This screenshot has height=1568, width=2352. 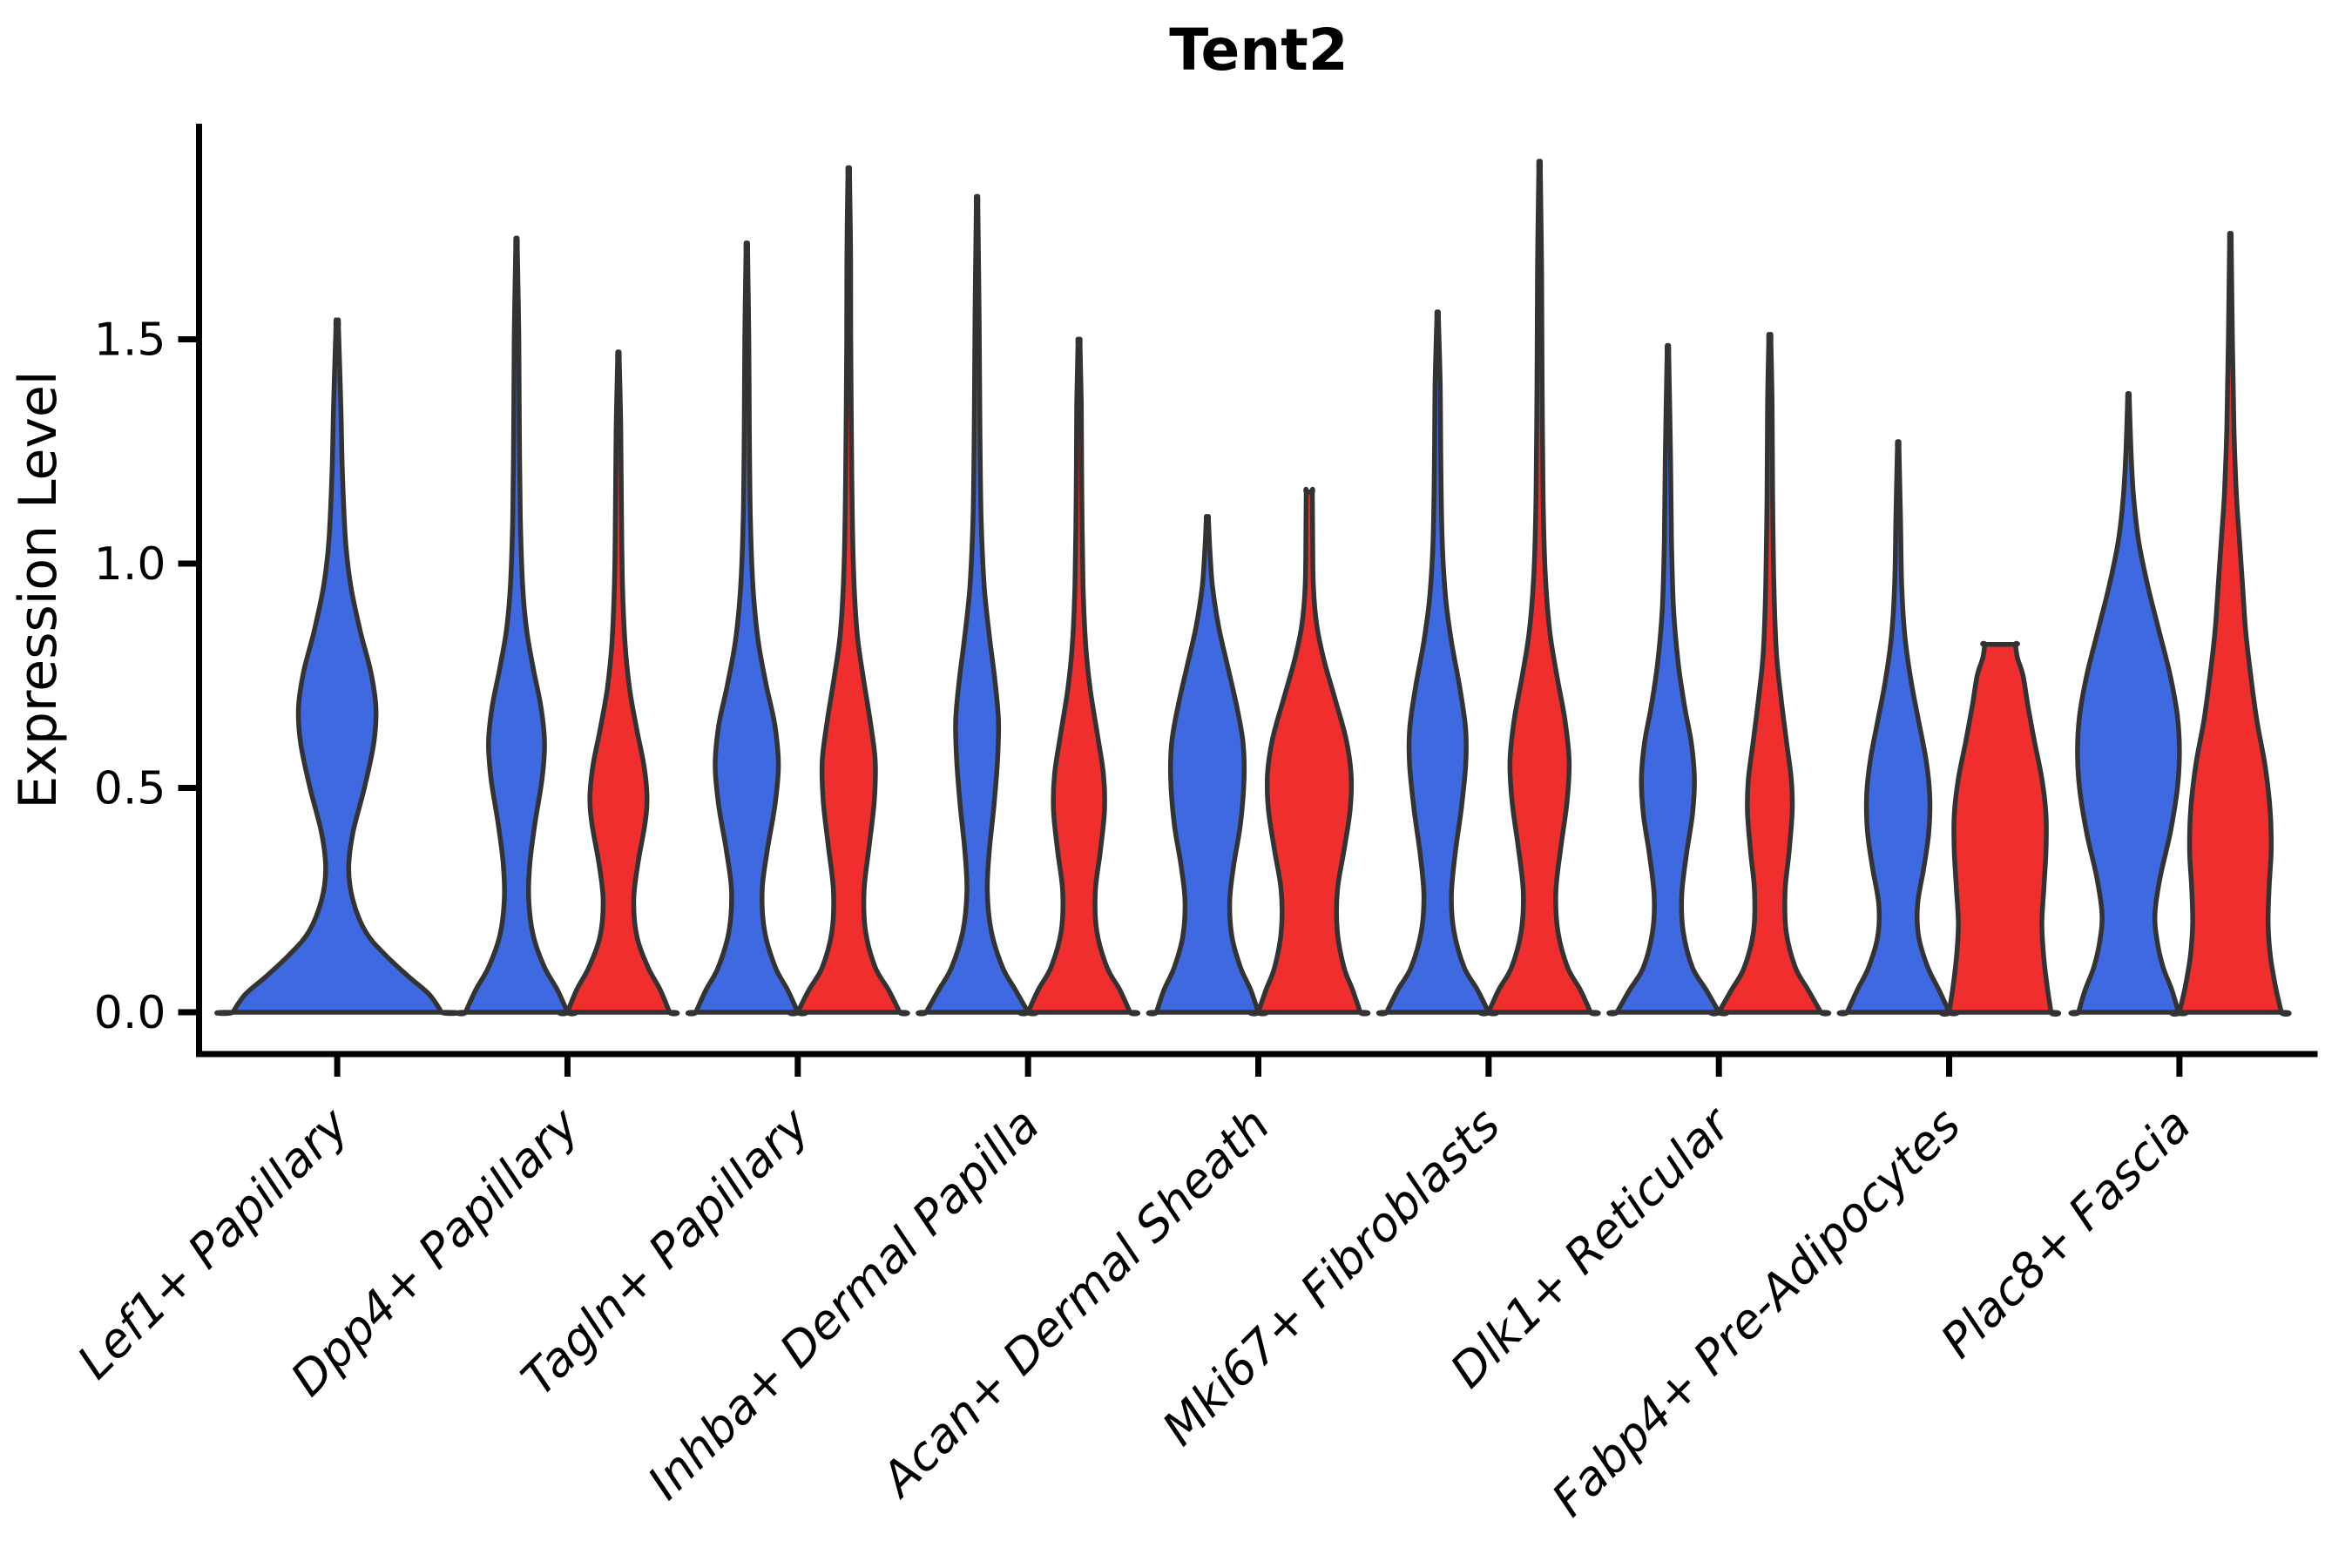 I want to click on violin-fabp4-pre-adipocytes-blue, so click(x=1898, y=728).